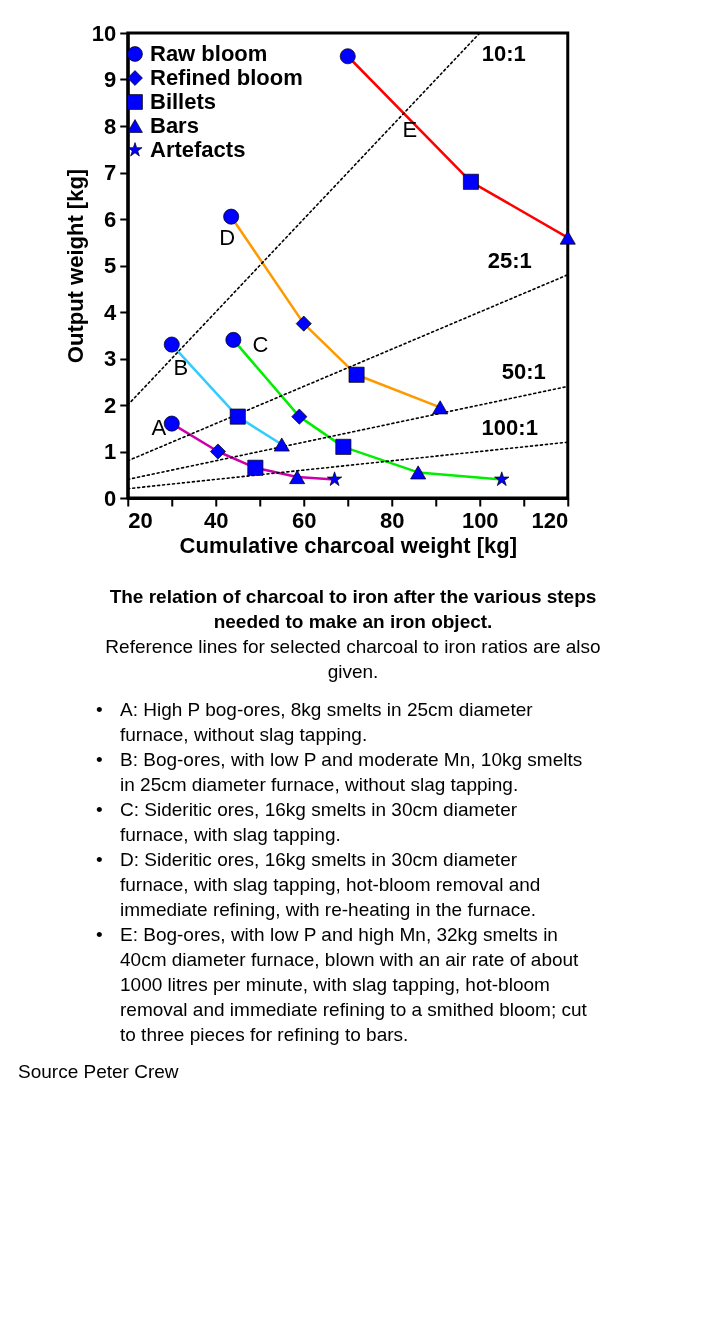  I want to click on text: • D: Sideritic ores, 16kg smelts in 30cm diameter furnace, with slag tapping, hot-bloom removal and immediate refining, with re-heating in the furnace., so click(318, 884).